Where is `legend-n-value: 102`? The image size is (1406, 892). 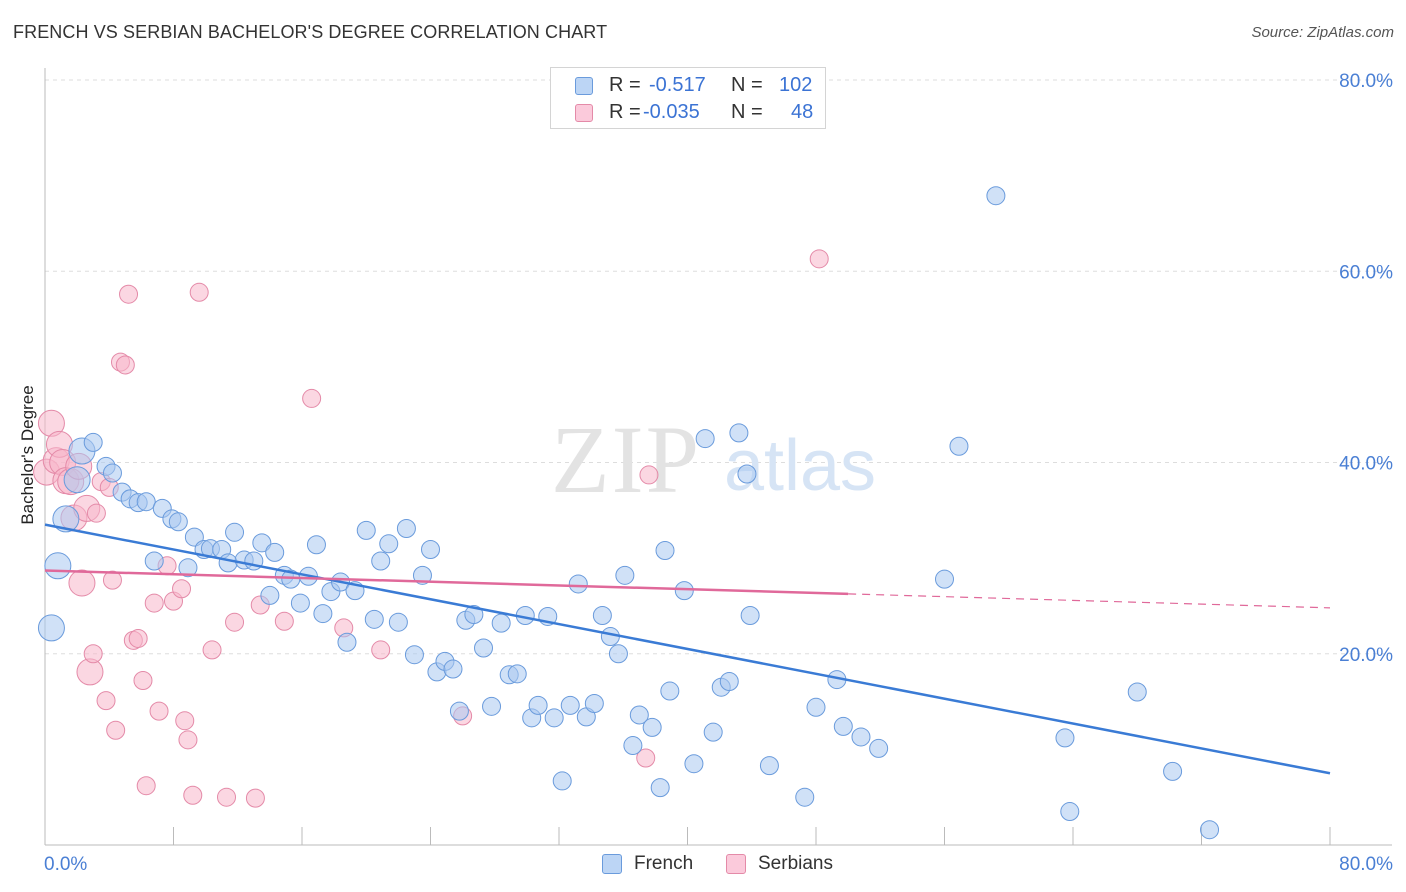
legend-n-value: 102 is located at coordinates (796, 85).